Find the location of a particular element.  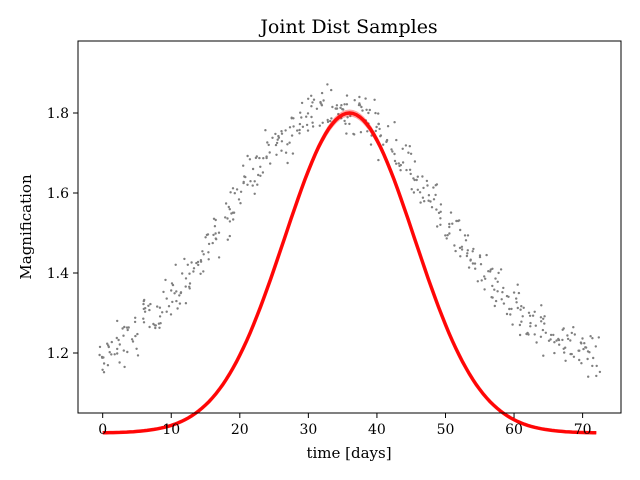

x-tick-label: 10 is located at coordinates (171, 430).